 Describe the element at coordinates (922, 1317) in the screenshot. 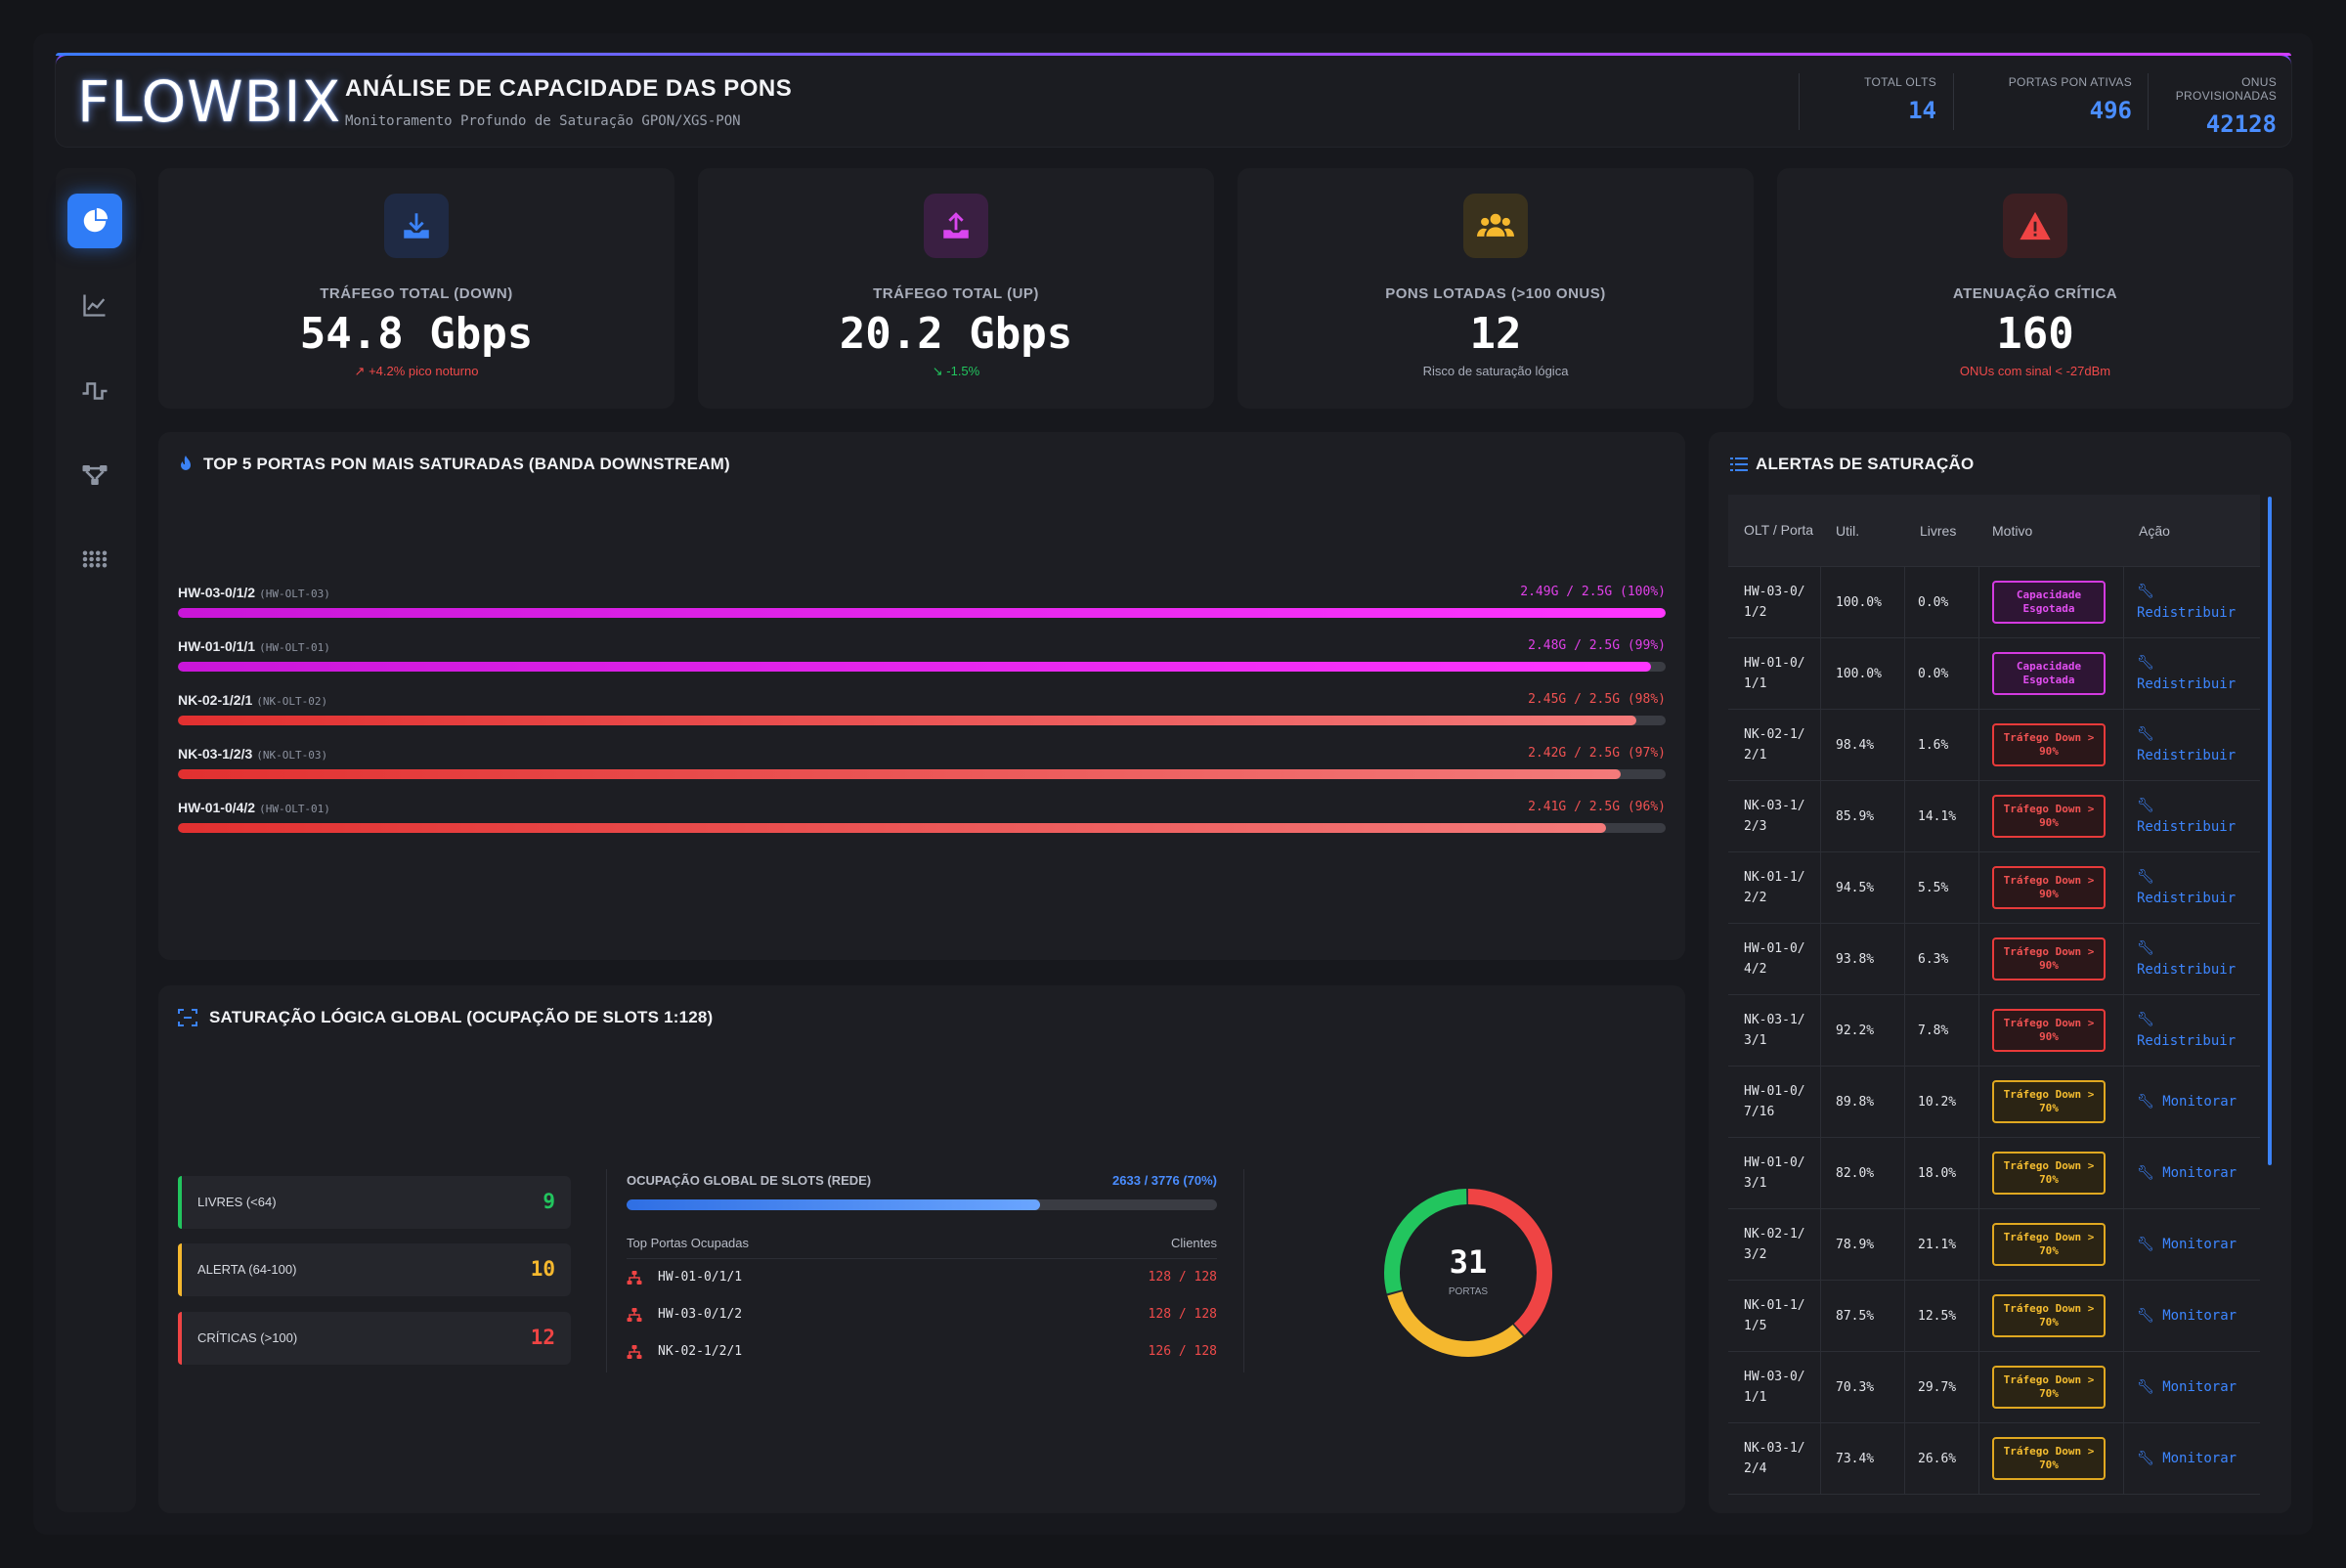

I see `top-port-row: HW-03-0/1/2 128 / 128` at that location.